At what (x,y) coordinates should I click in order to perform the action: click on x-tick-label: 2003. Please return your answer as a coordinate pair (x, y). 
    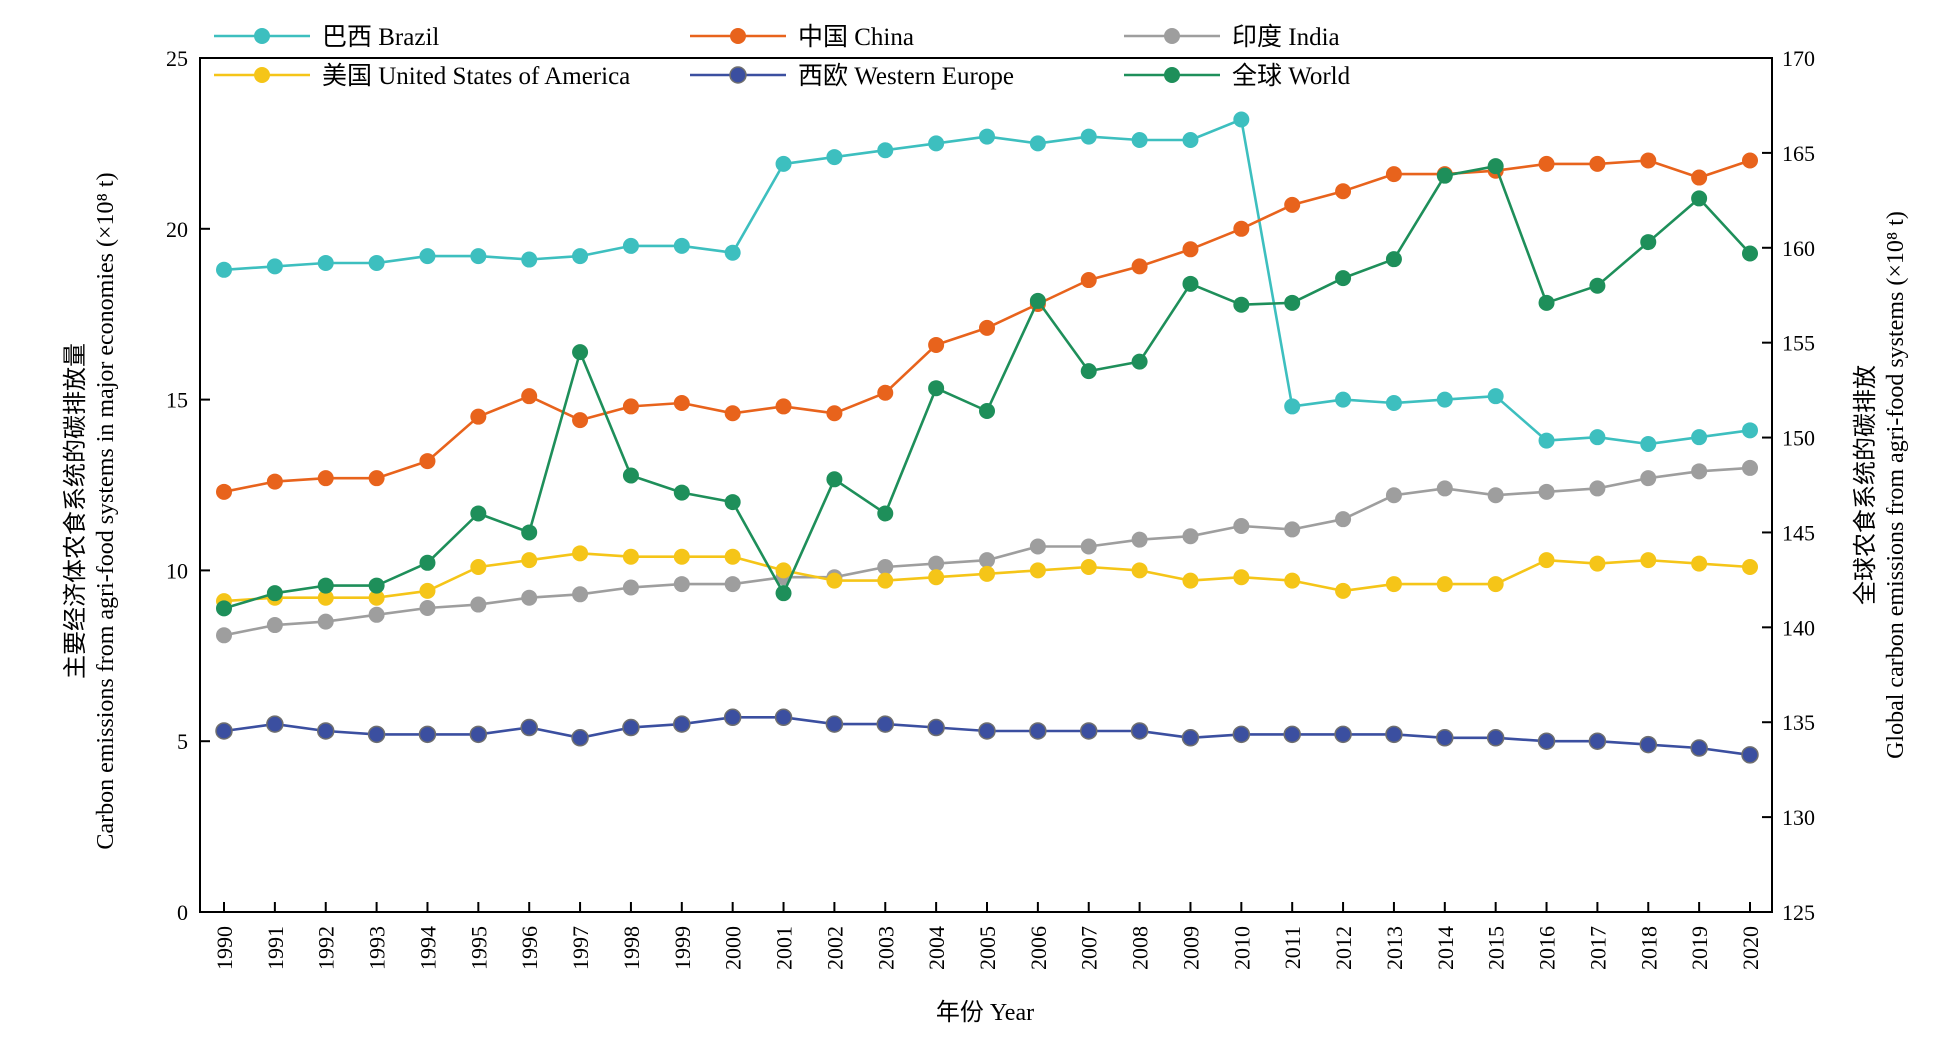
    Looking at the image, I should click on (885, 948).